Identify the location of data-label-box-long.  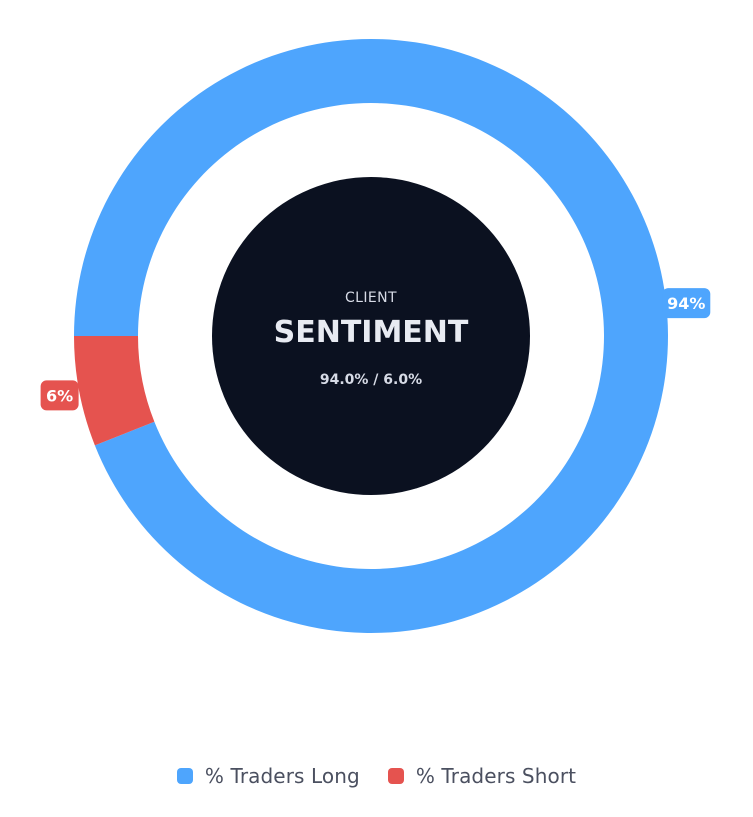
(686, 303).